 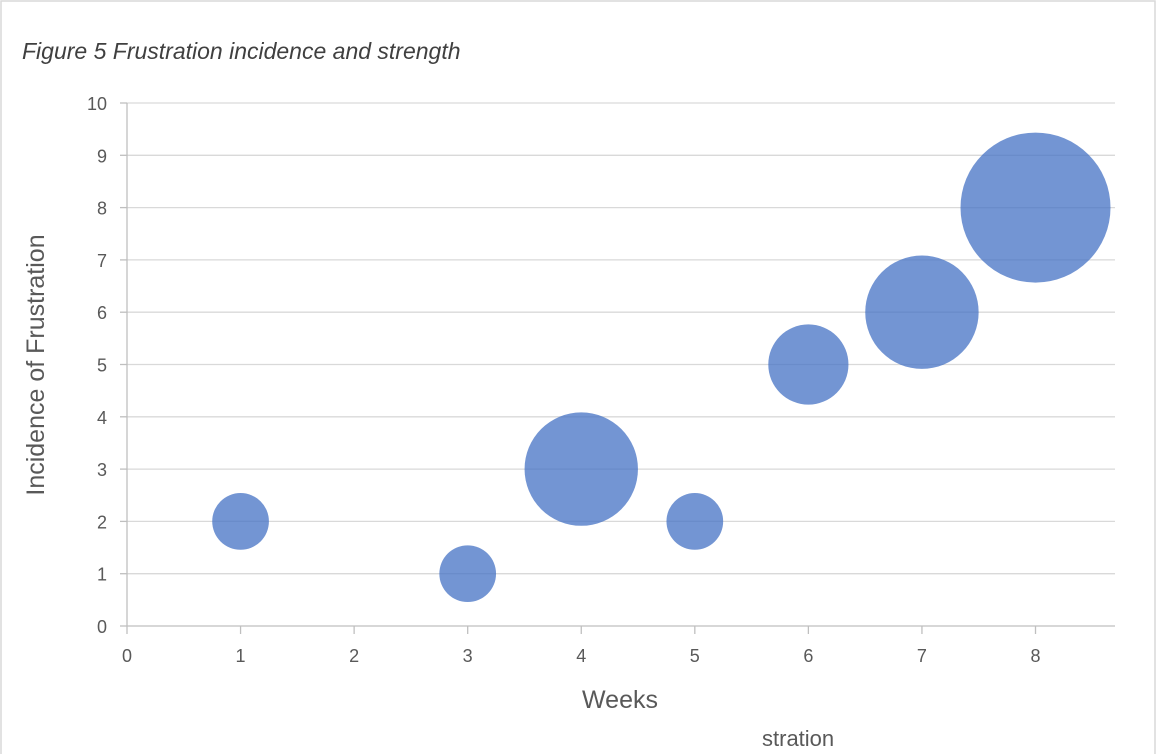 What do you see at coordinates (468, 656) in the screenshot?
I see `x-tick-label: 3` at bounding box center [468, 656].